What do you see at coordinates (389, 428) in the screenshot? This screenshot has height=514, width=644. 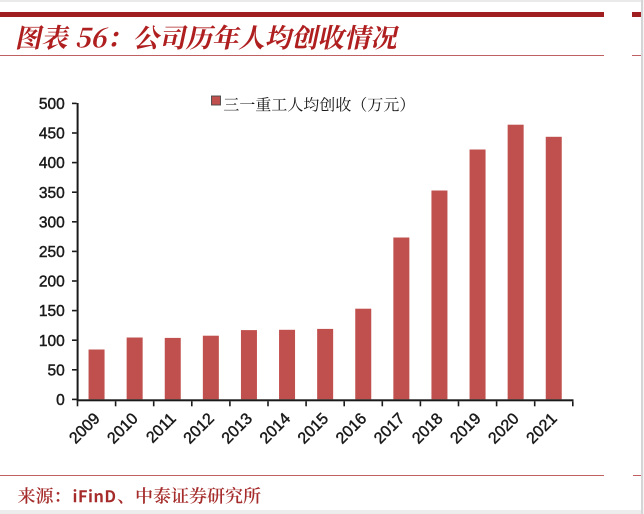 I see `svg-text: 2017` at bounding box center [389, 428].